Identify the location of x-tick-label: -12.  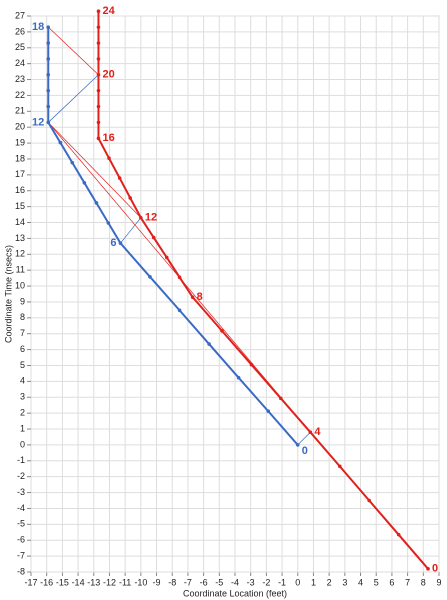
(109, 582).